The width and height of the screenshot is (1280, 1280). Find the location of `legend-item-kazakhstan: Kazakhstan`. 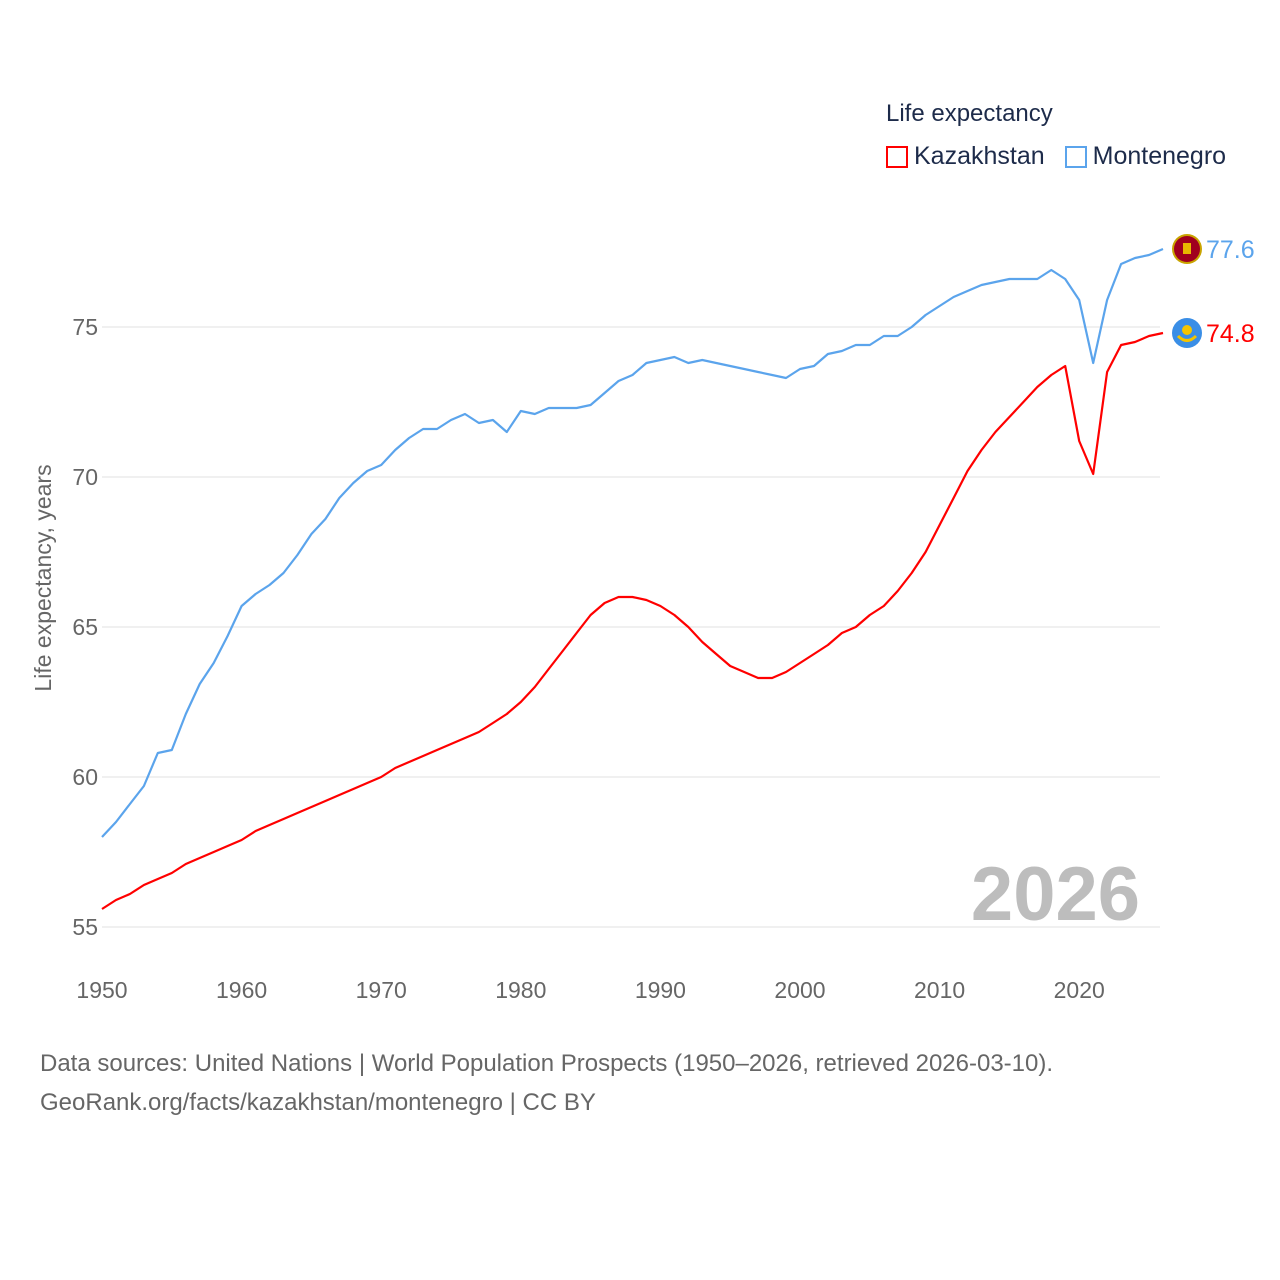

legend-item-kazakhstan: Kazakhstan is located at coordinates (965, 156).